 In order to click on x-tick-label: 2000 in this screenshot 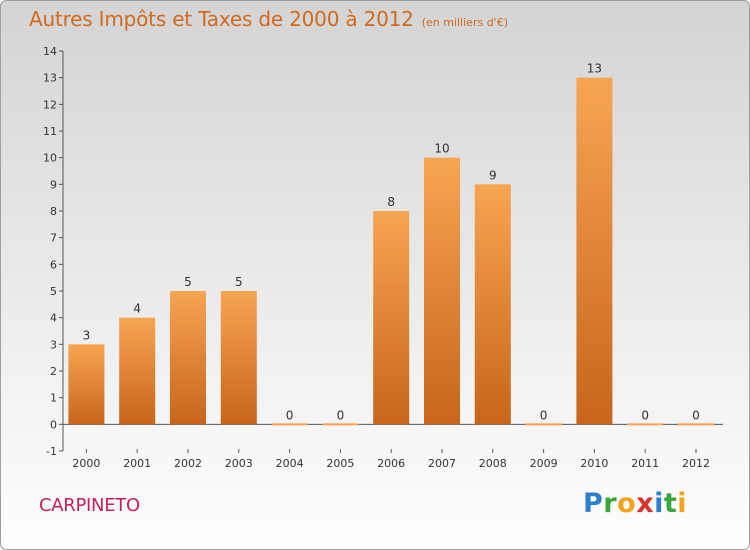, I will do `click(86, 463)`.